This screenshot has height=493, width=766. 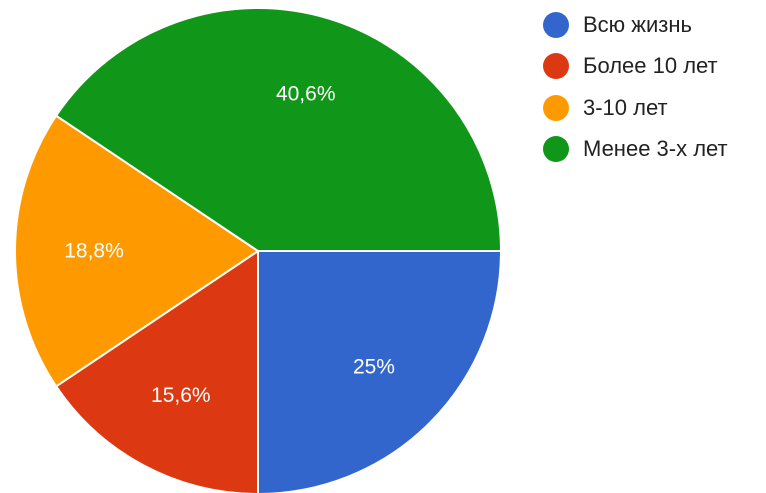 What do you see at coordinates (556, 107) in the screenshot?
I see `legend-swatch-3-10-years` at bounding box center [556, 107].